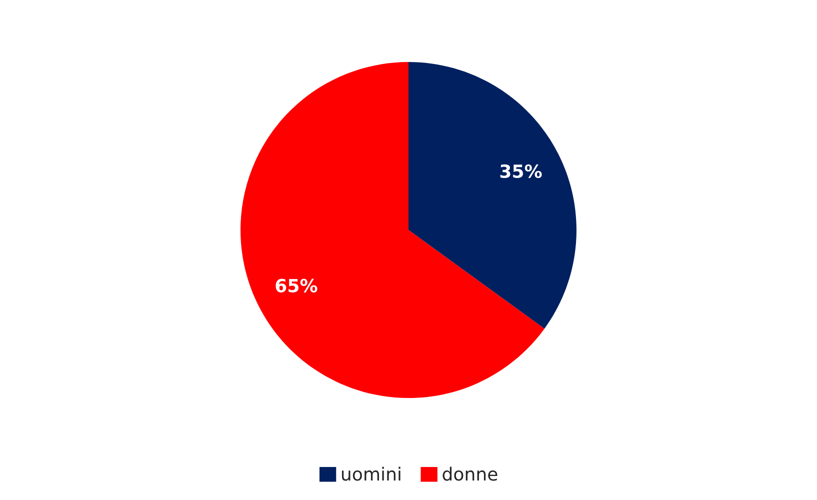 The height and width of the screenshot is (500, 817). What do you see at coordinates (521, 171) in the screenshot?
I see `data-label: 35%` at bounding box center [521, 171].